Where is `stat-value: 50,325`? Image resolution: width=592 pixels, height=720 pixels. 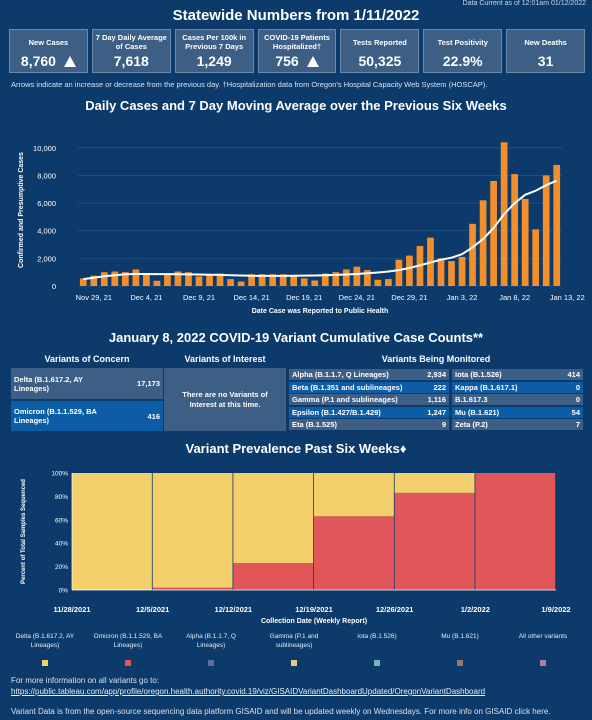 stat-value: 50,325 is located at coordinates (379, 61).